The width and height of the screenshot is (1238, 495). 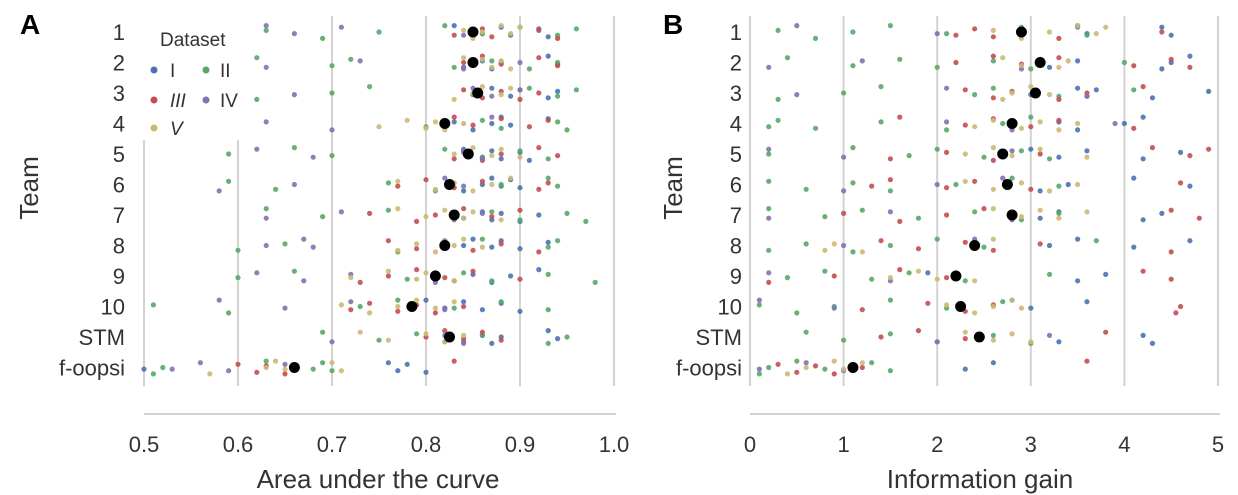 I want to click on panel-a-xtick-label: 0.6, so click(x=238, y=444).